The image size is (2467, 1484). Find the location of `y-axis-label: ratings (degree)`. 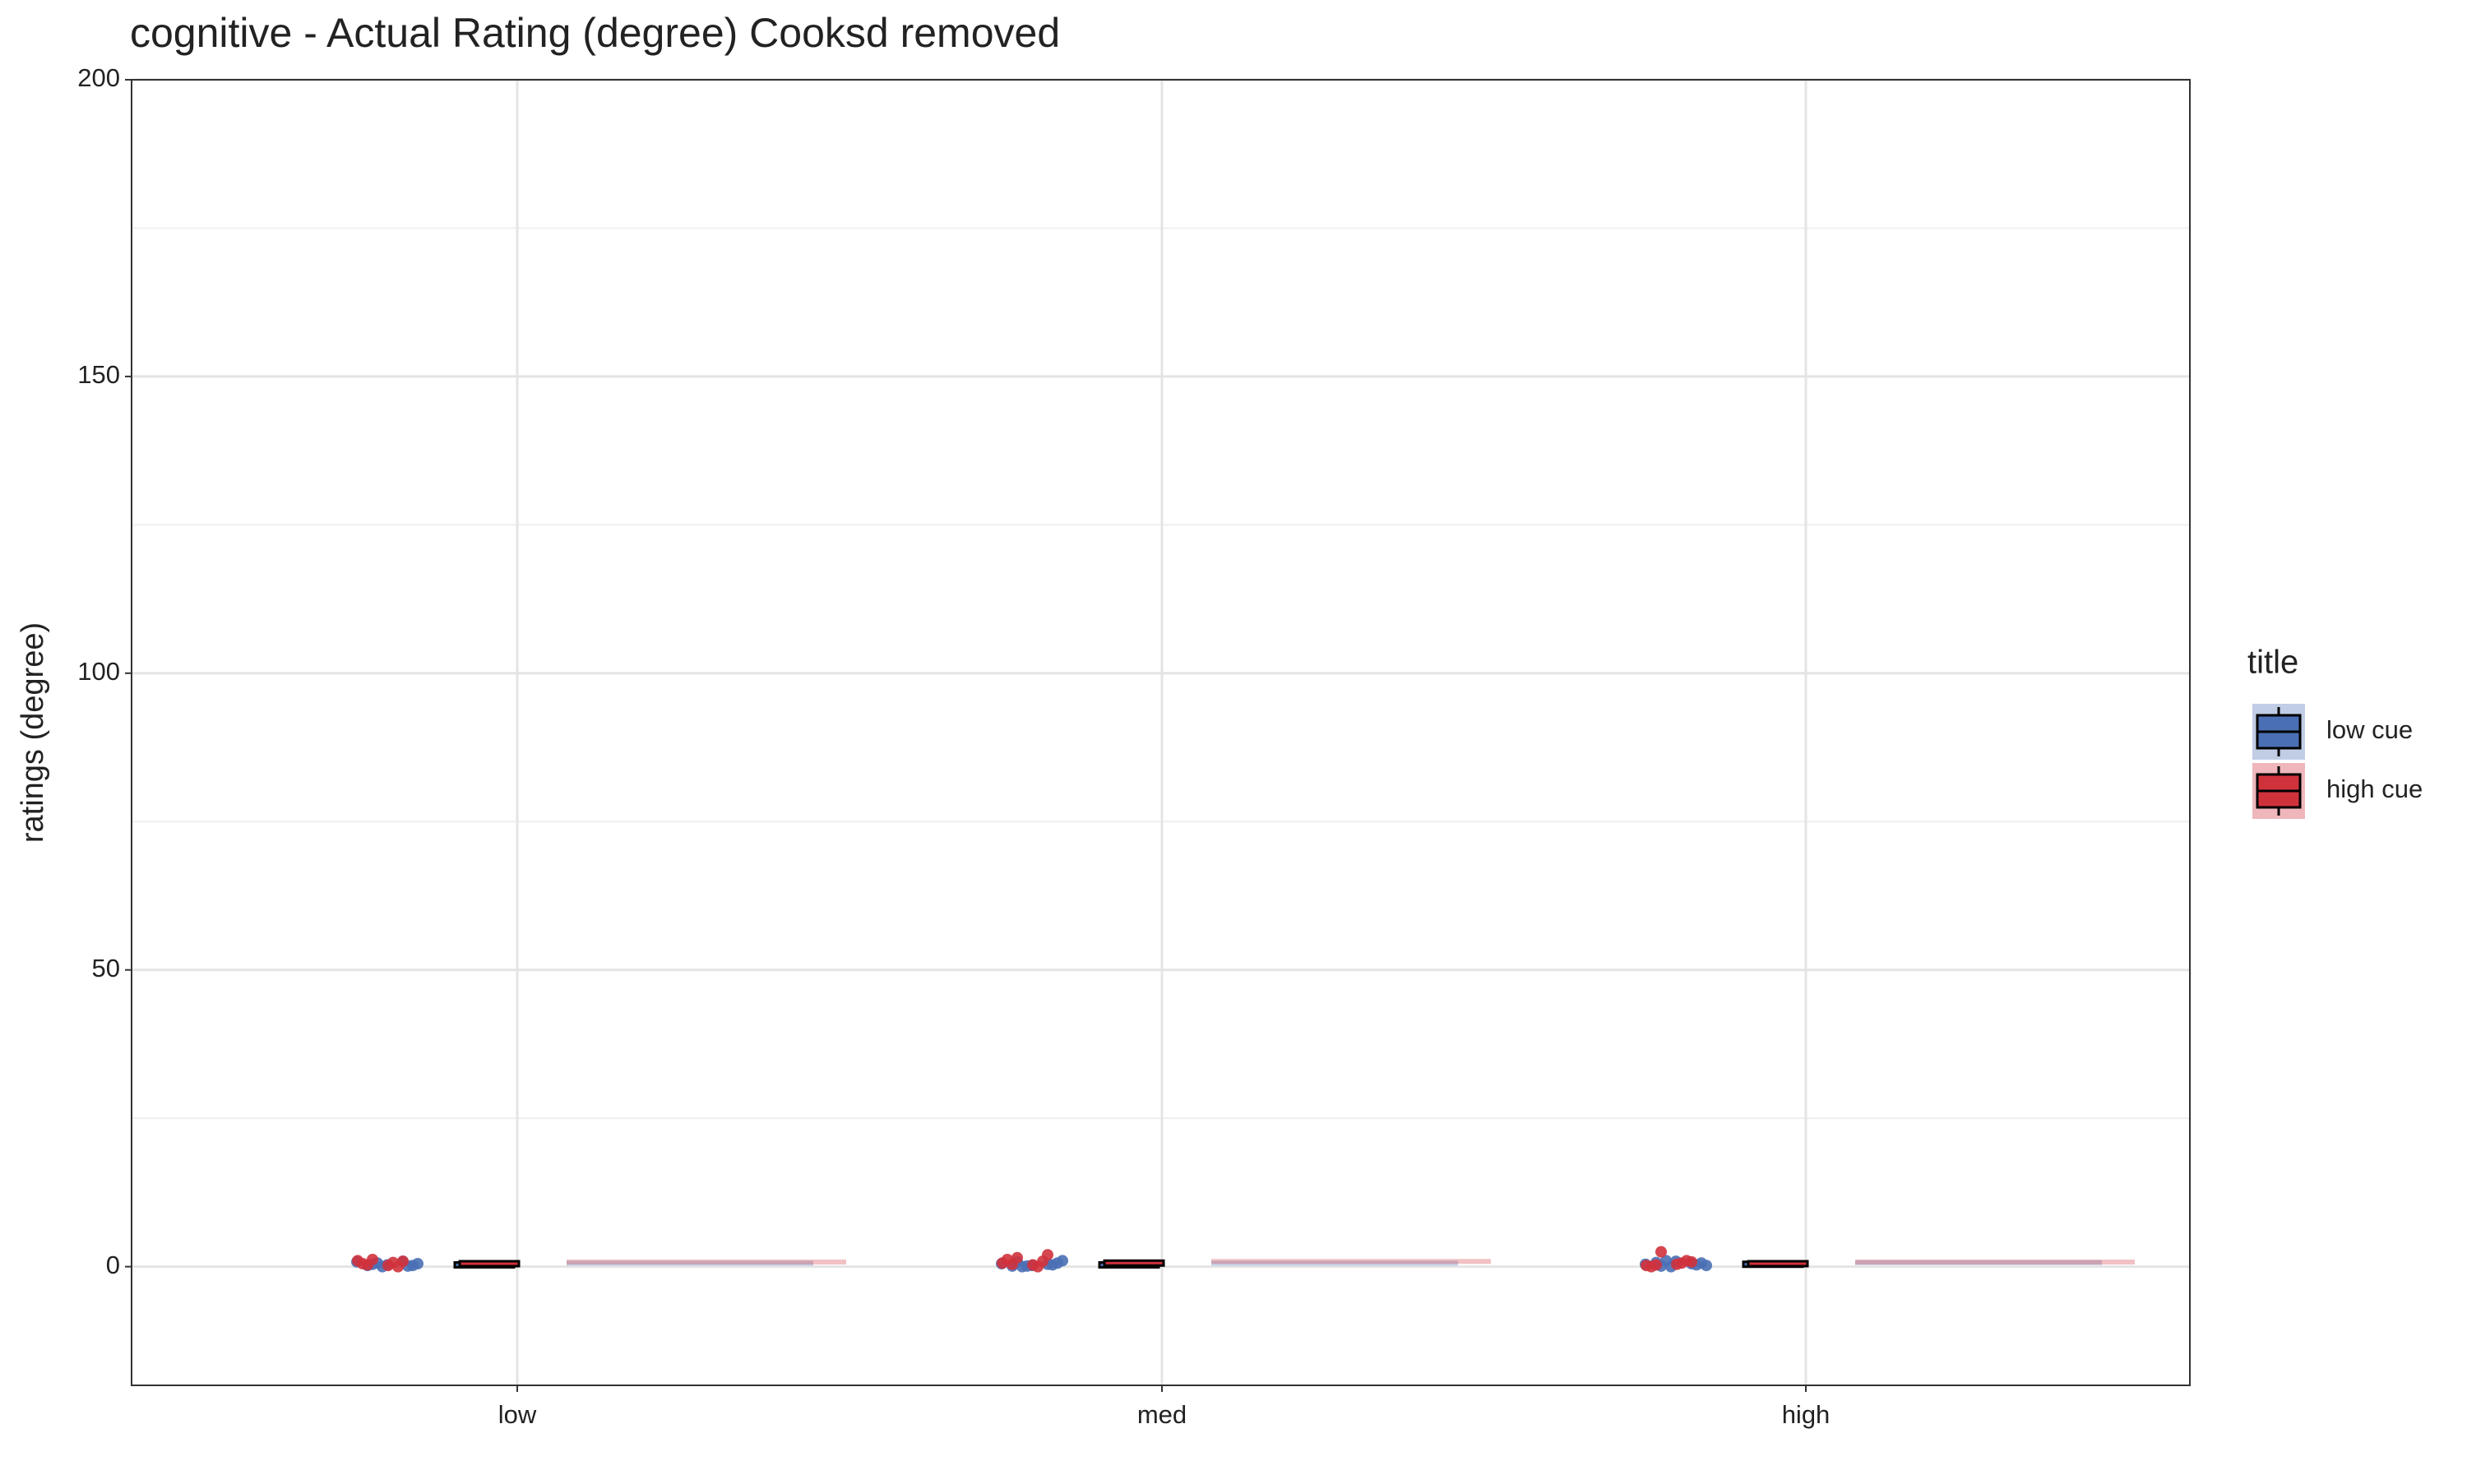

y-axis-label: ratings (degree) is located at coordinates (33, 732).